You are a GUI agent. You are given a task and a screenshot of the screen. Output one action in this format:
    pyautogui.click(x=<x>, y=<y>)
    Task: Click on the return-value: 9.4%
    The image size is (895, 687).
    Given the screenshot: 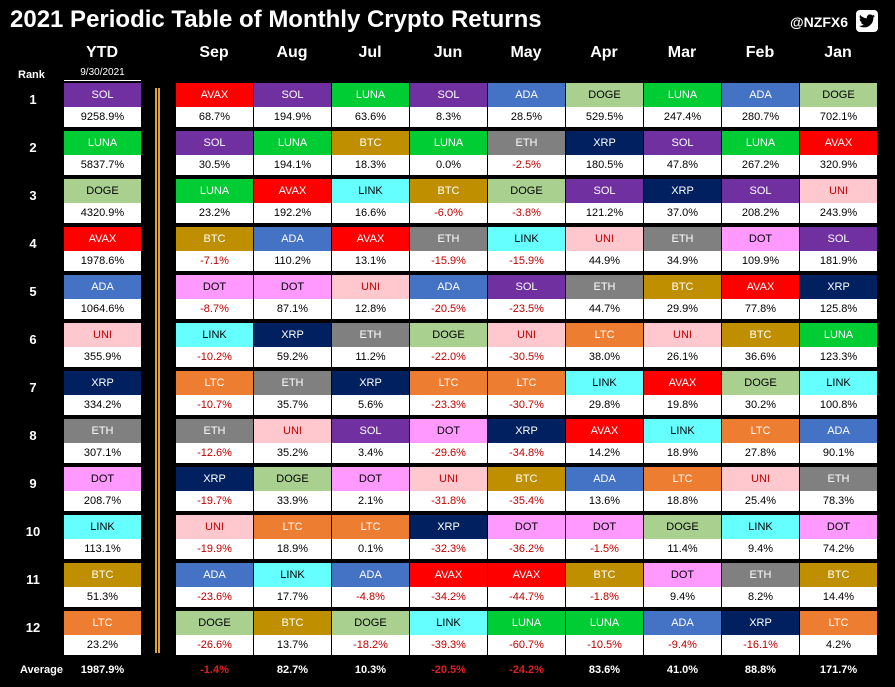 What is the action you would take?
    pyautogui.click(x=760, y=549)
    